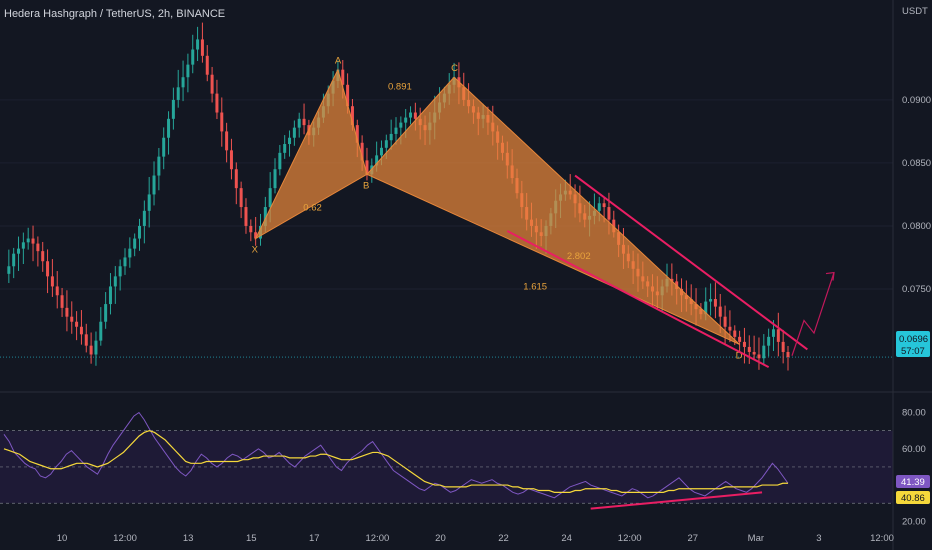 The height and width of the screenshot is (550, 932). Describe the element at coordinates (915, 11) in the screenshot. I see `currency-label: USDT` at that location.